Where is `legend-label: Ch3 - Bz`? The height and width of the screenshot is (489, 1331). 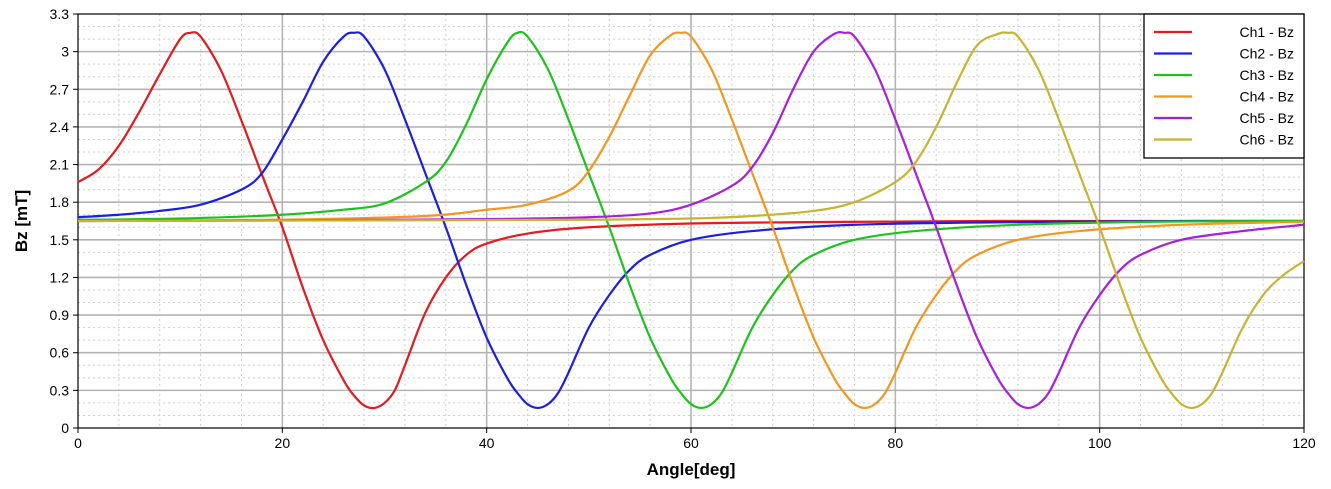 legend-label: Ch3 - Bz is located at coordinates (1267, 75).